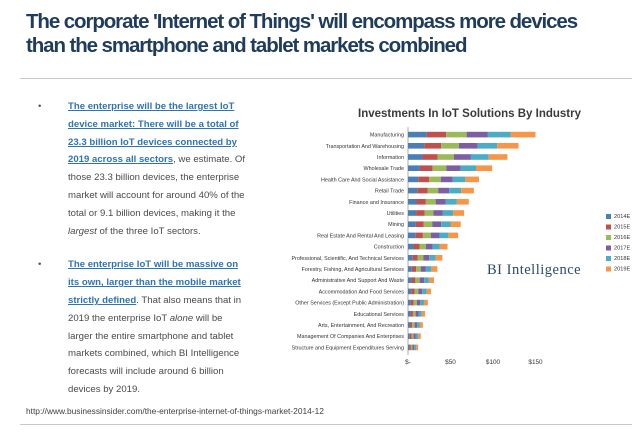  I want to click on chart-title: Investments In IoT Solutions By Industry, so click(470, 114).